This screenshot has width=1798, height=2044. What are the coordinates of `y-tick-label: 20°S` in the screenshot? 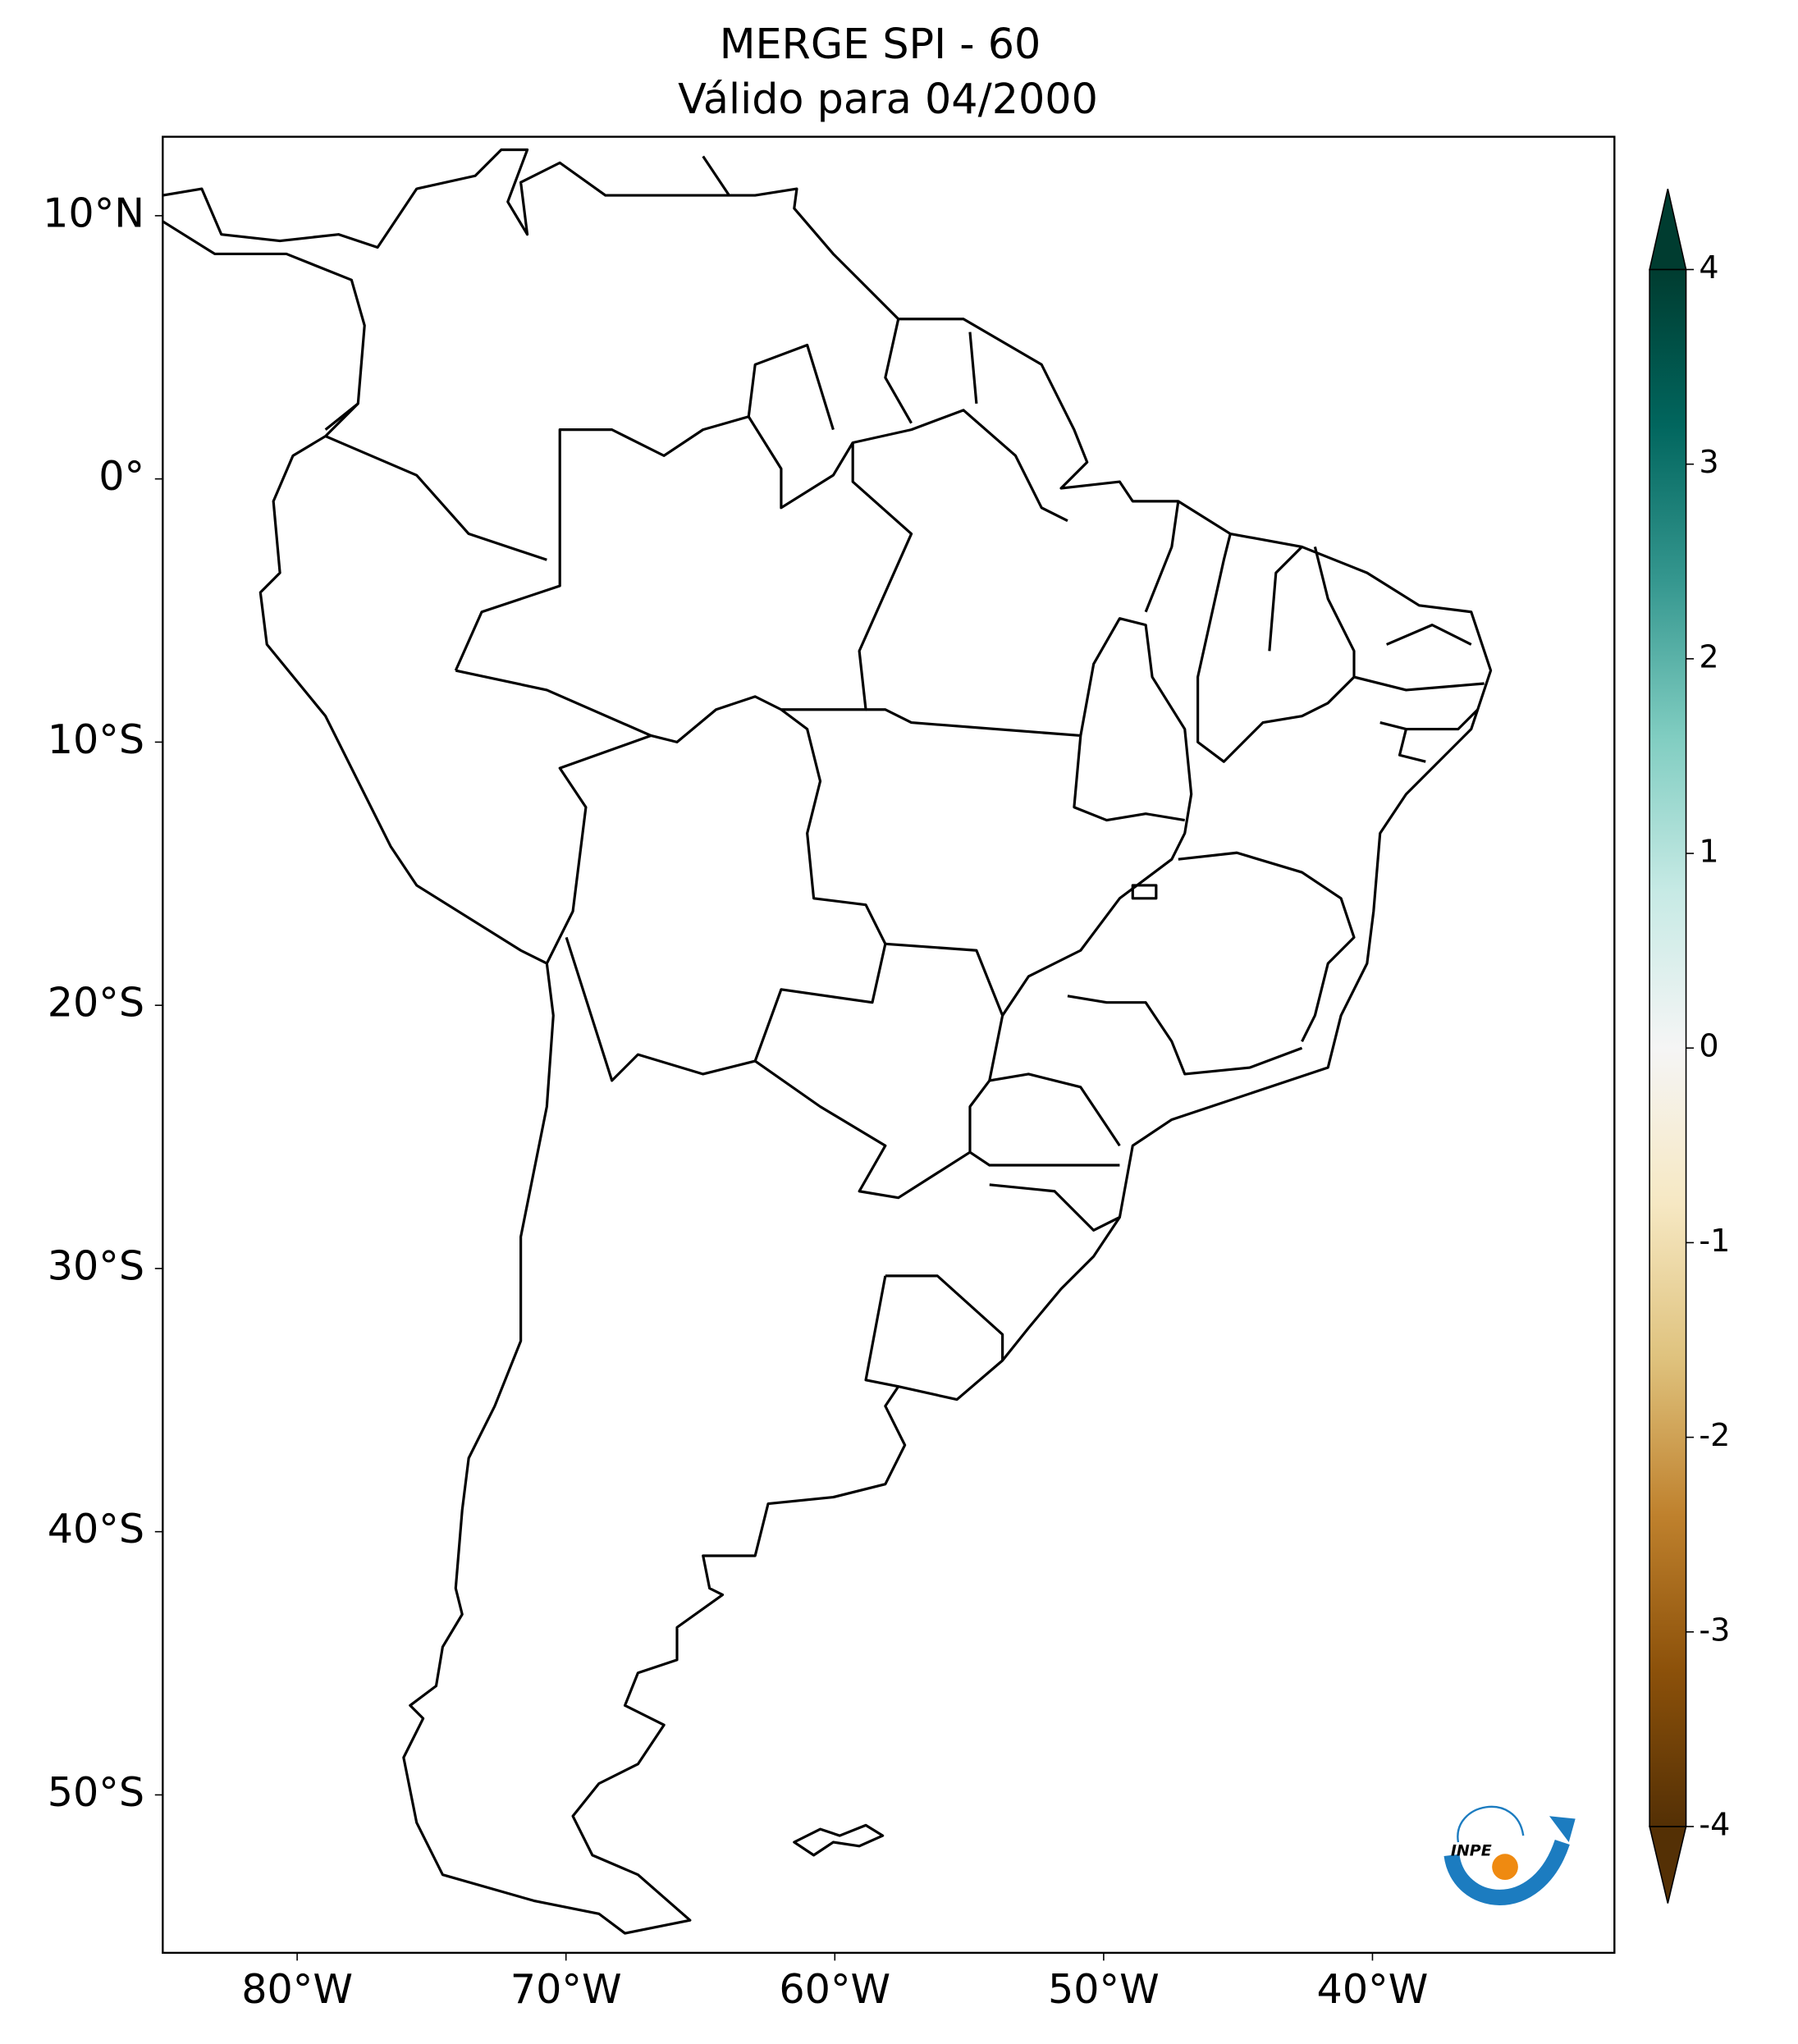 It's located at (96, 1003).